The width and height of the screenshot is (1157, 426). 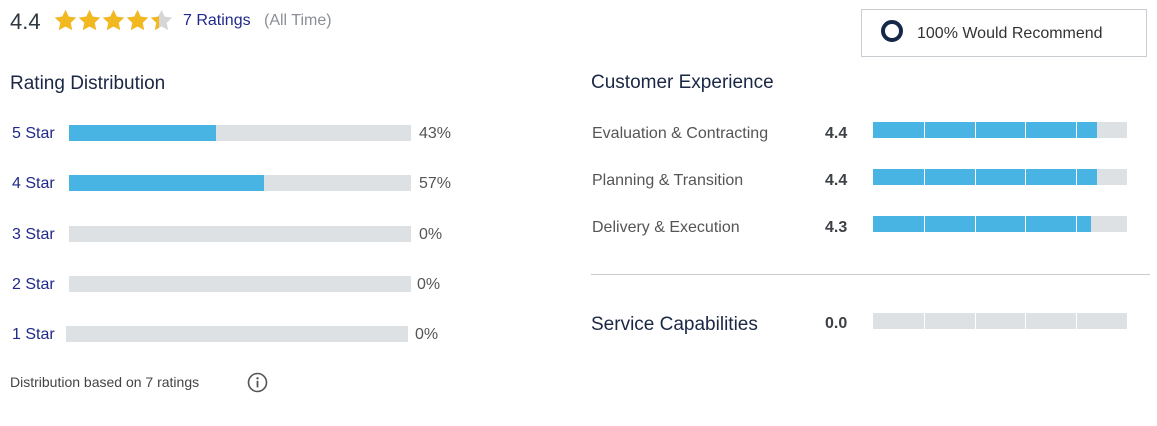 What do you see at coordinates (88, 83) in the screenshot?
I see `rating-distribution-title: Rating Distribution` at bounding box center [88, 83].